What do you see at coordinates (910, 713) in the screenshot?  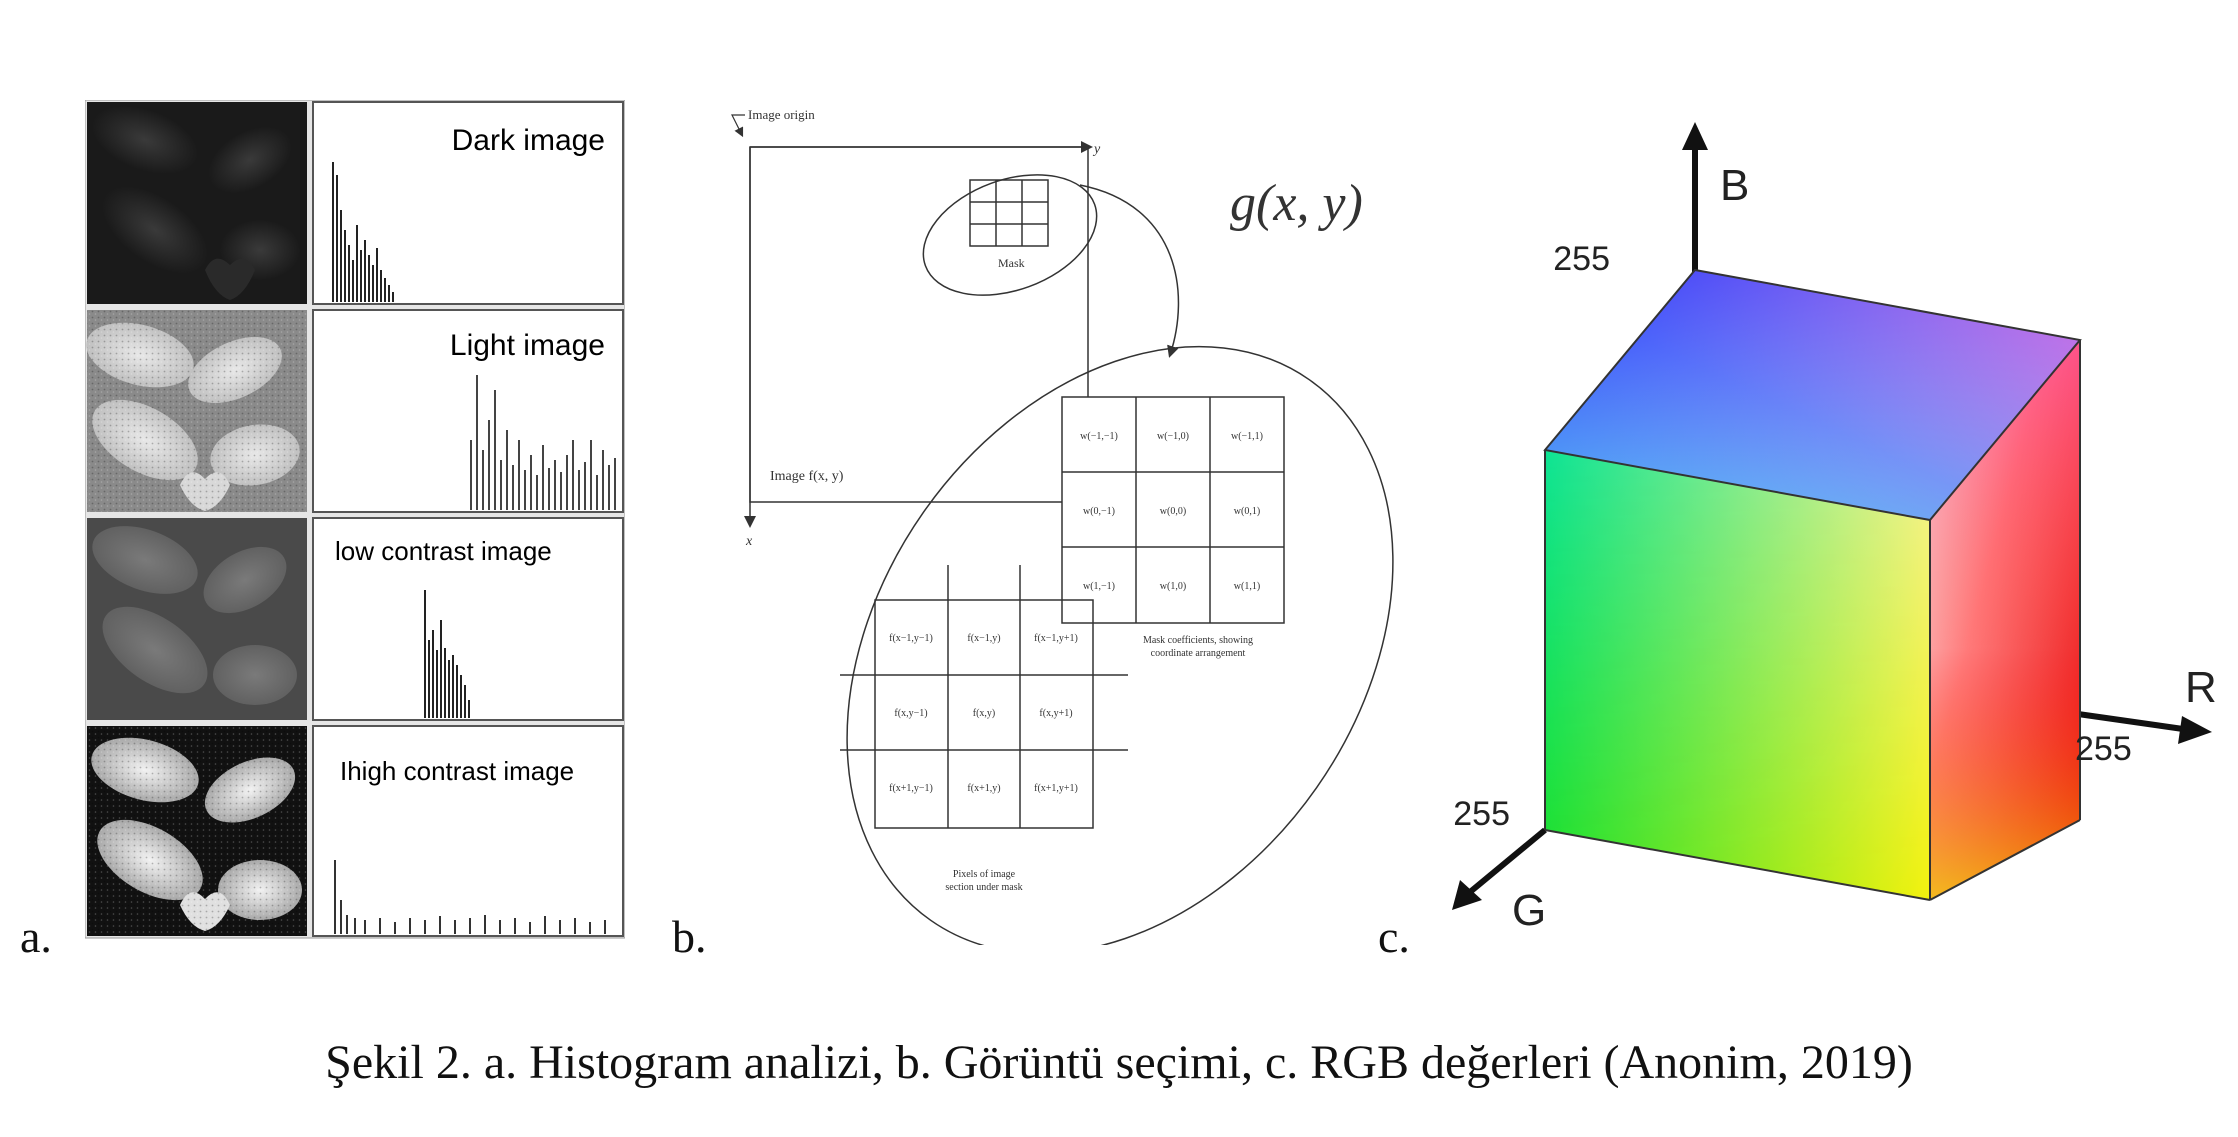 I see `pixel-cell: f(x,y−1)` at bounding box center [910, 713].